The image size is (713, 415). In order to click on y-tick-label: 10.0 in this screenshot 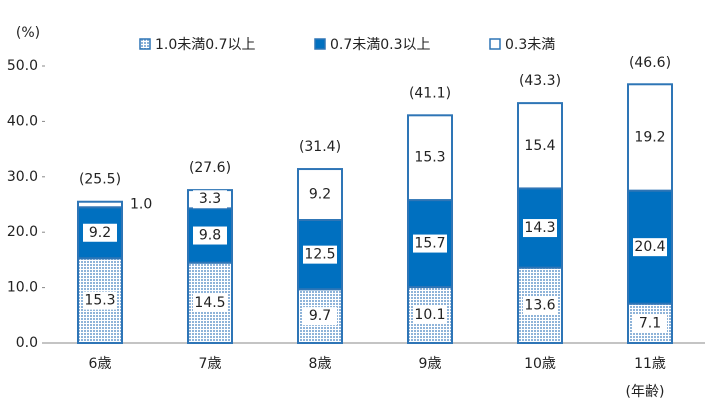, I will do `click(22, 288)`.